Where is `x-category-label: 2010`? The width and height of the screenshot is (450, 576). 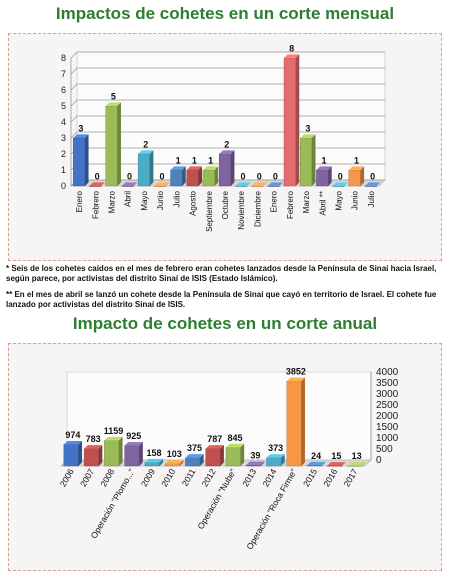 x-category-label: 2010 is located at coordinates (168, 478).